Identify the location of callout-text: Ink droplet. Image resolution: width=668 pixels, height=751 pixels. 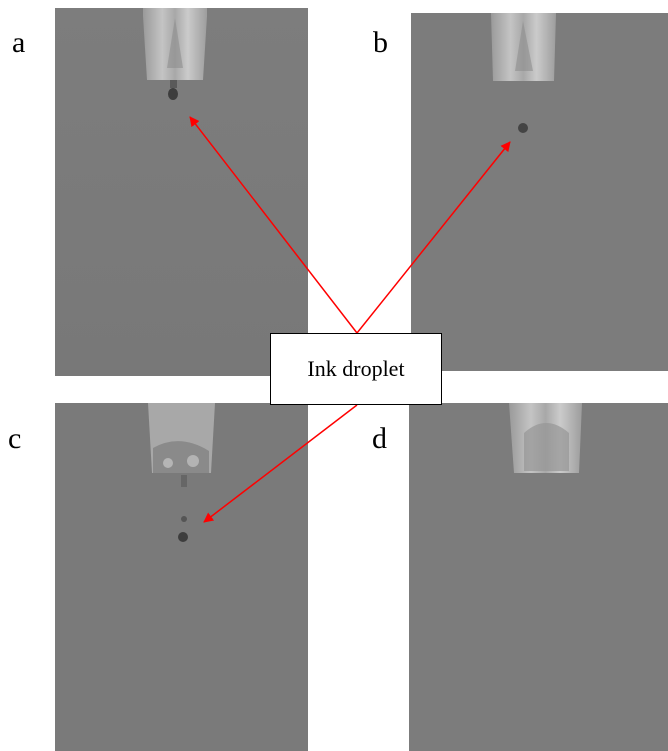
(356, 368).